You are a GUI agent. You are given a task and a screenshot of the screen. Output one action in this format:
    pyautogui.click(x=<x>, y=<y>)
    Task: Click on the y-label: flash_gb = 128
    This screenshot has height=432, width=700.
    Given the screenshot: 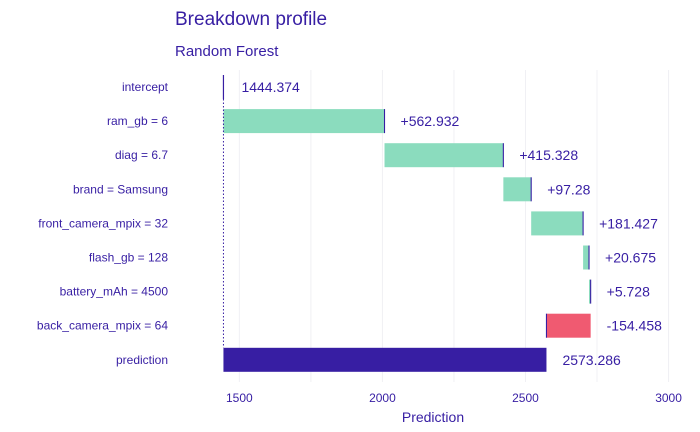 What is the action you would take?
    pyautogui.click(x=128, y=258)
    